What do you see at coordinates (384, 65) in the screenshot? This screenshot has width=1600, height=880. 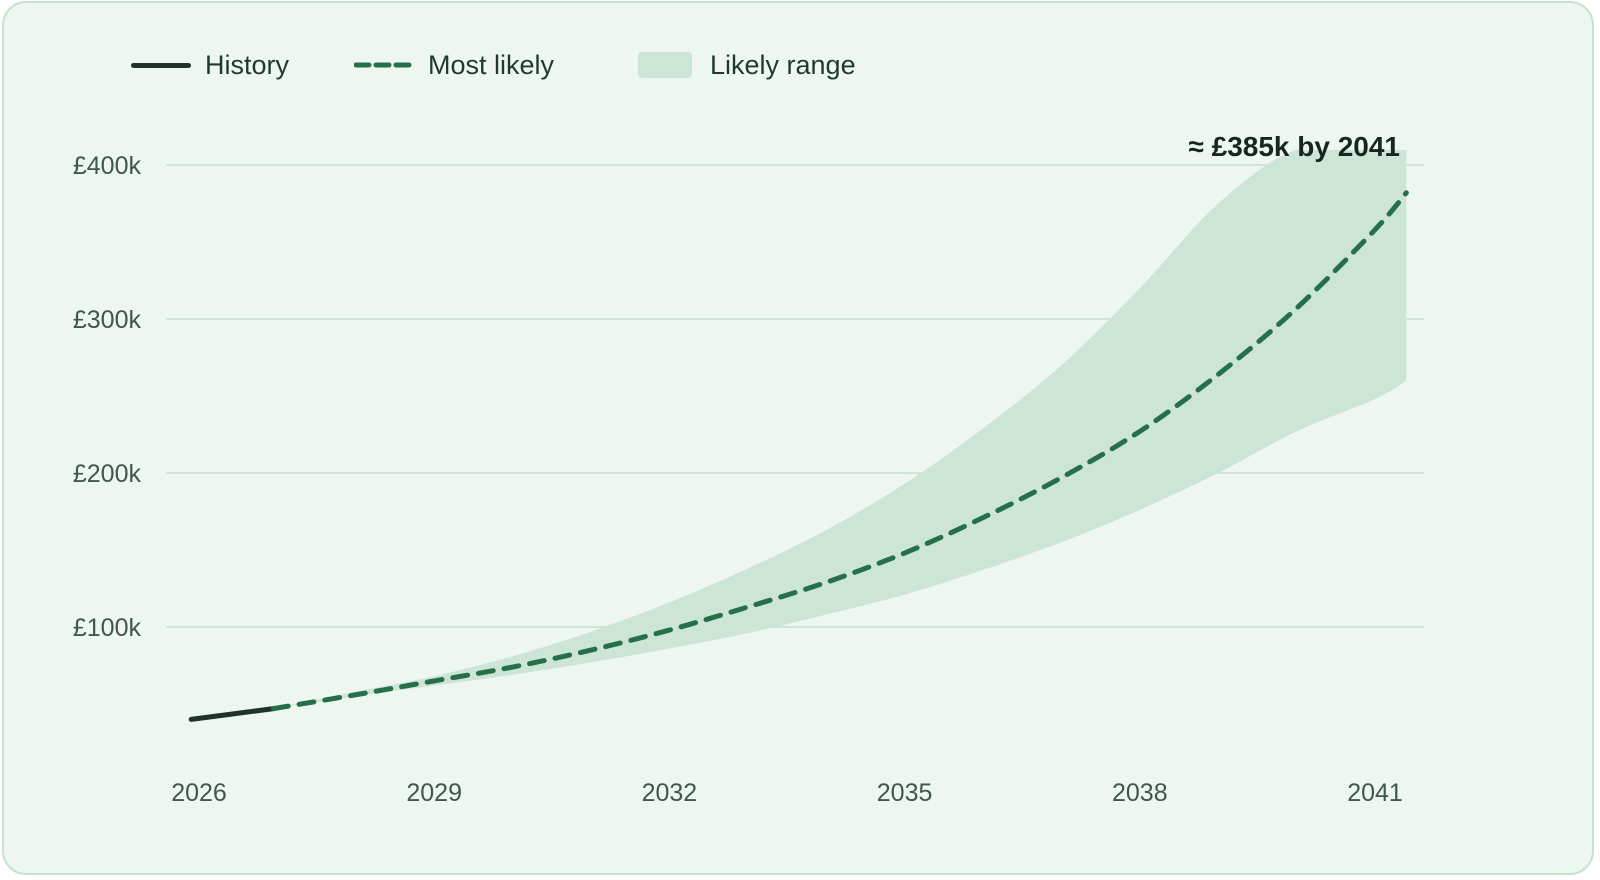 I see `most-likely-dash-swatch` at bounding box center [384, 65].